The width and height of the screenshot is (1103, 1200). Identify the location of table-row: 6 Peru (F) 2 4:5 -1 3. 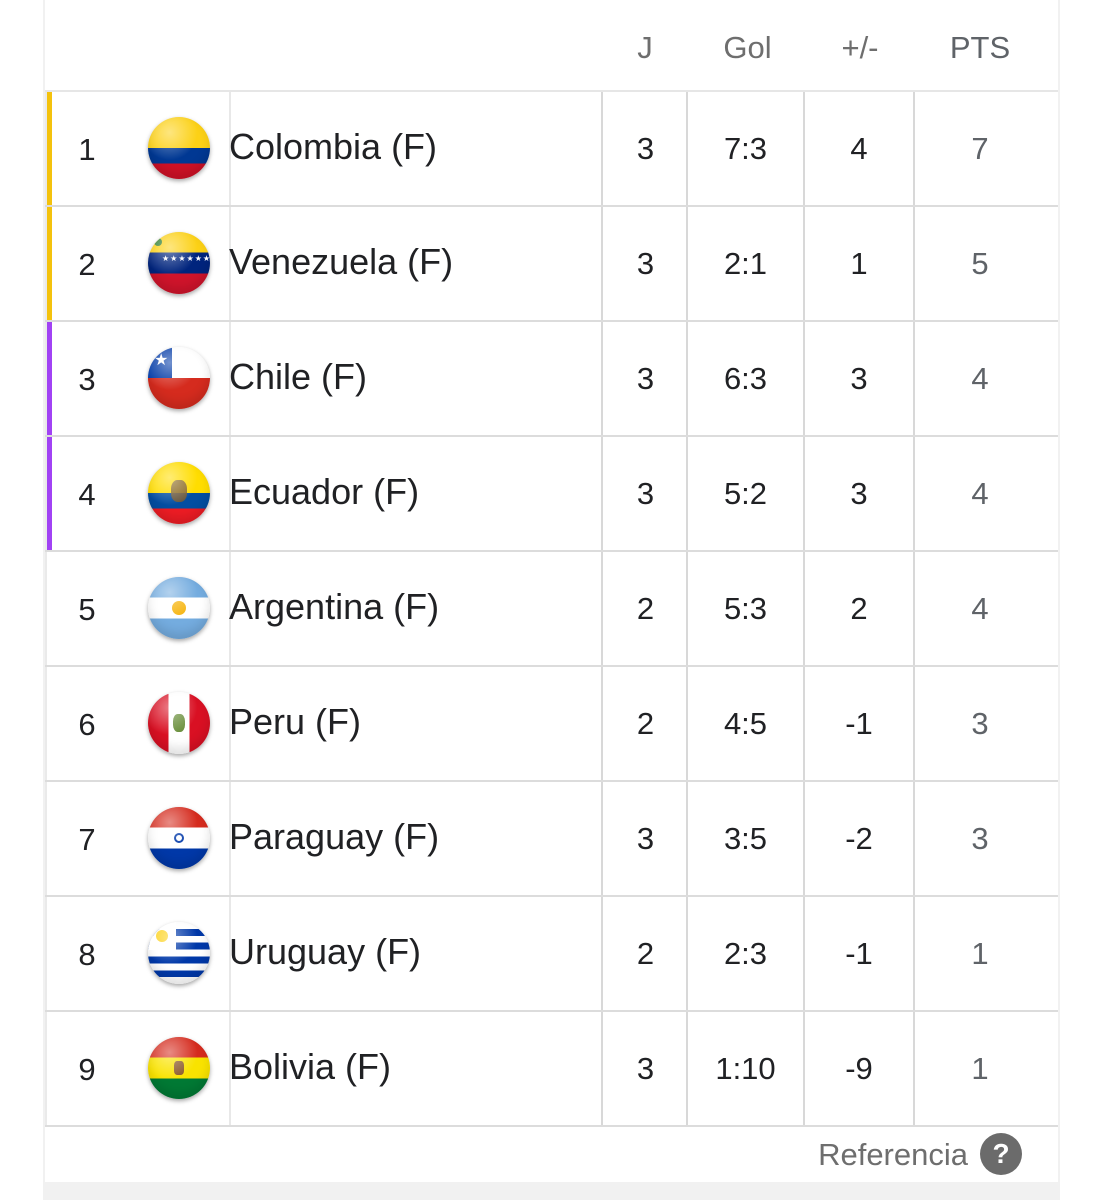
(551, 724).